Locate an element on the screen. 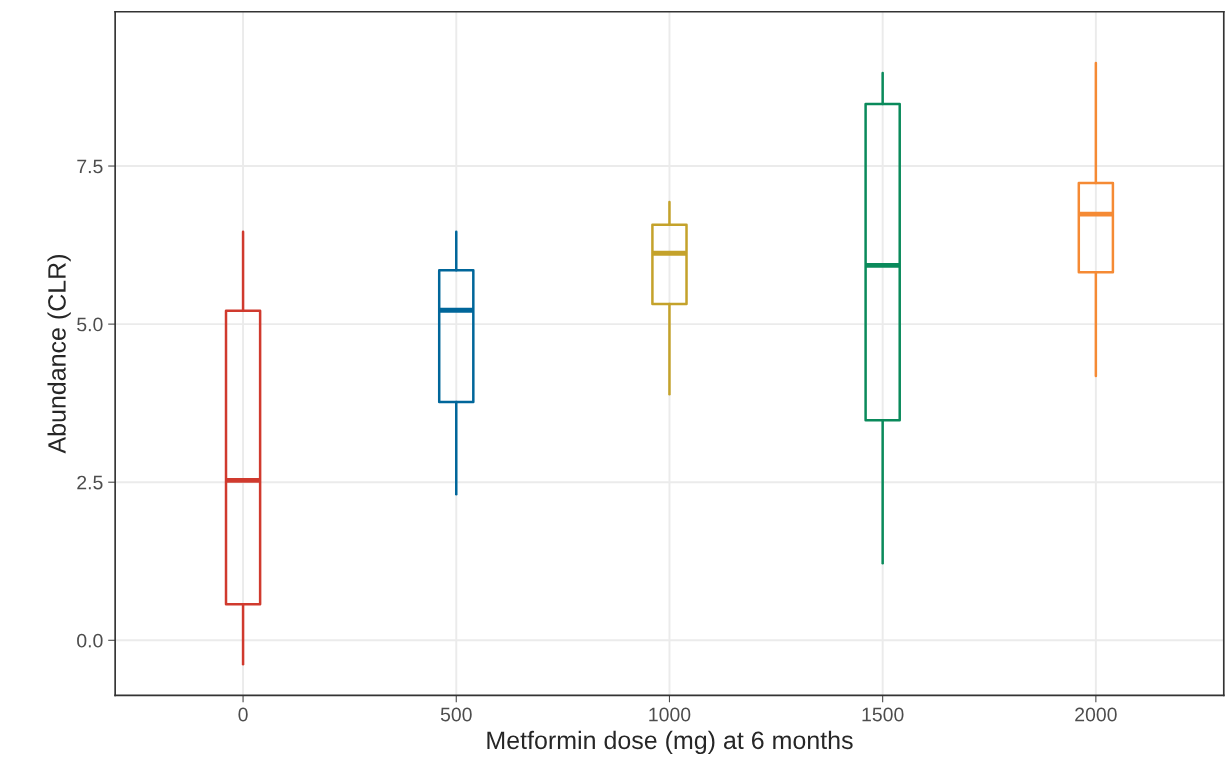 The image size is (1225, 783). x-tick-label: 1500 is located at coordinates (883, 714).